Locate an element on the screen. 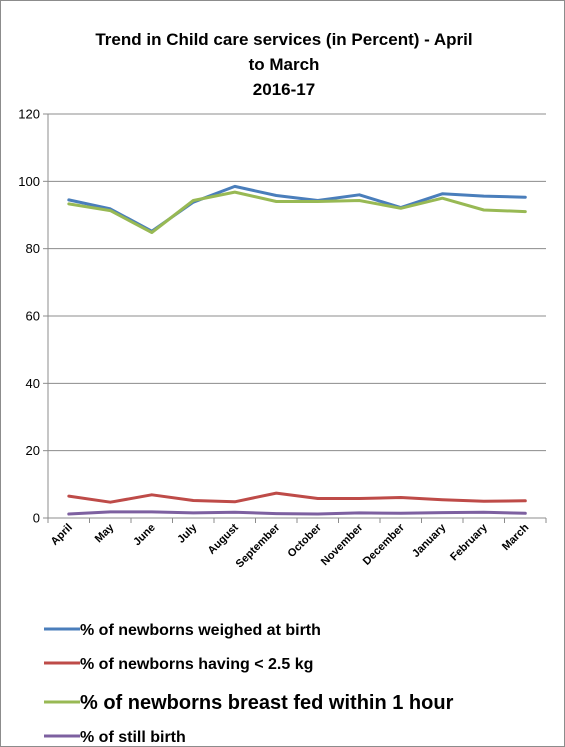  x-tick-label: March is located at coordinates (516, 537).